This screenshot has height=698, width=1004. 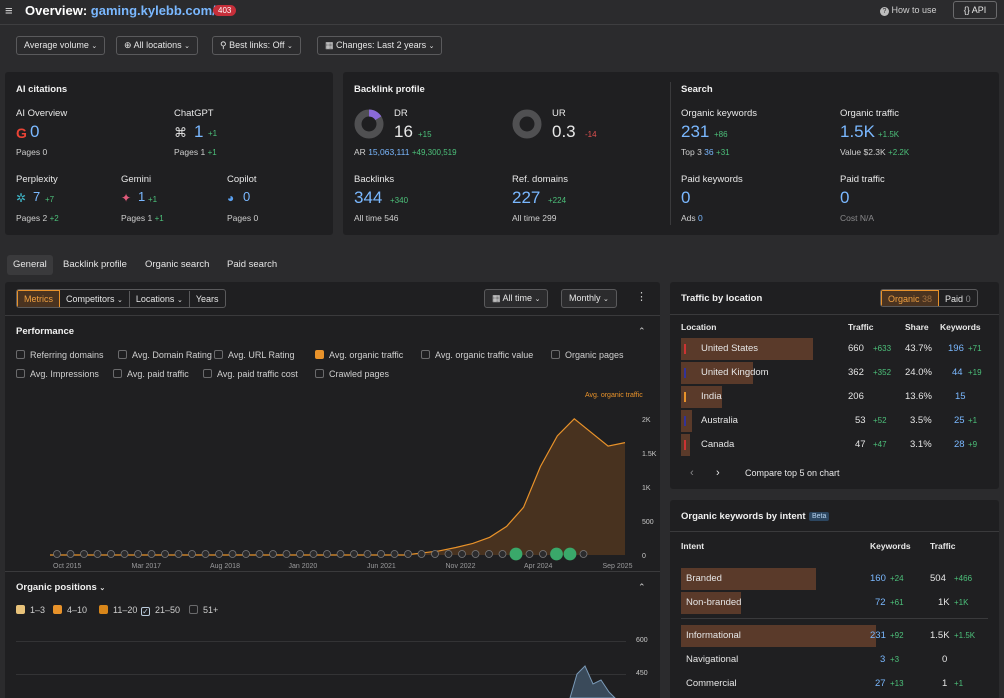 What do you see at coordinates (975, 10) in the screenshot?
I see `api-button: {} API` at bounding box center [975, 10].